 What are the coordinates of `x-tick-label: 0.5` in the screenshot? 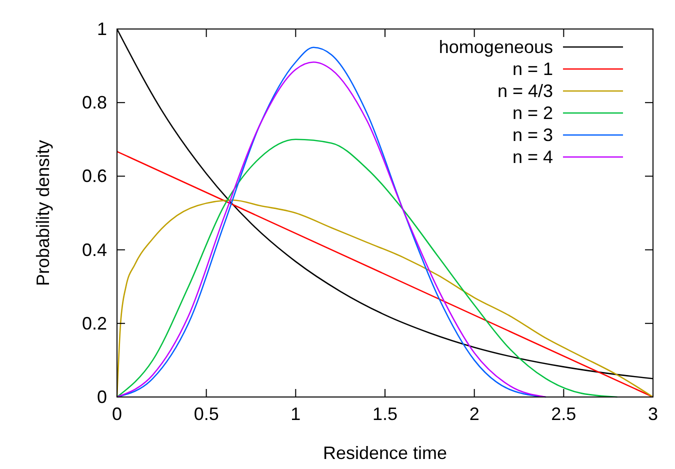 It's located at (206, 414).